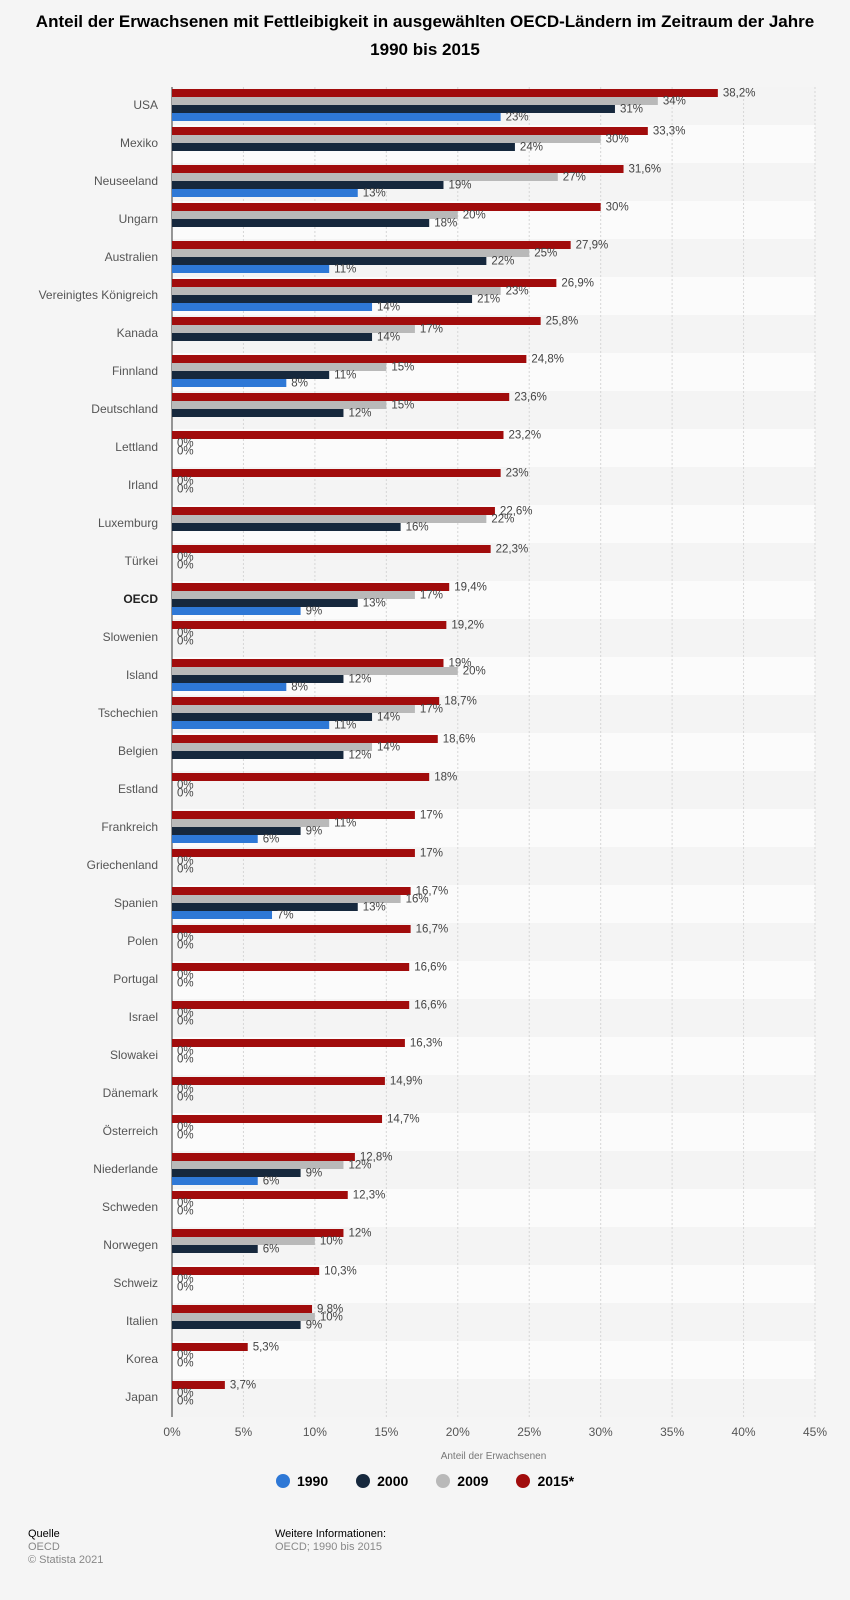 The height and width of the screenshot is (1600, 850). Describe the element at coordinates (143, 485) in the screenshot. I see `category-label: Irland` at that location.